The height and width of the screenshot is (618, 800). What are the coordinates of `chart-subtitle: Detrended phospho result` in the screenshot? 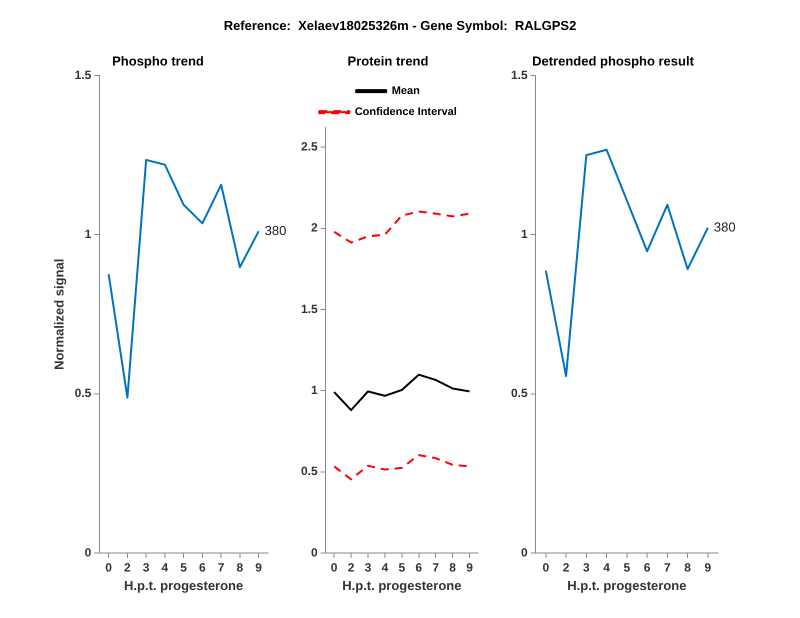 It's located at (613, 60).